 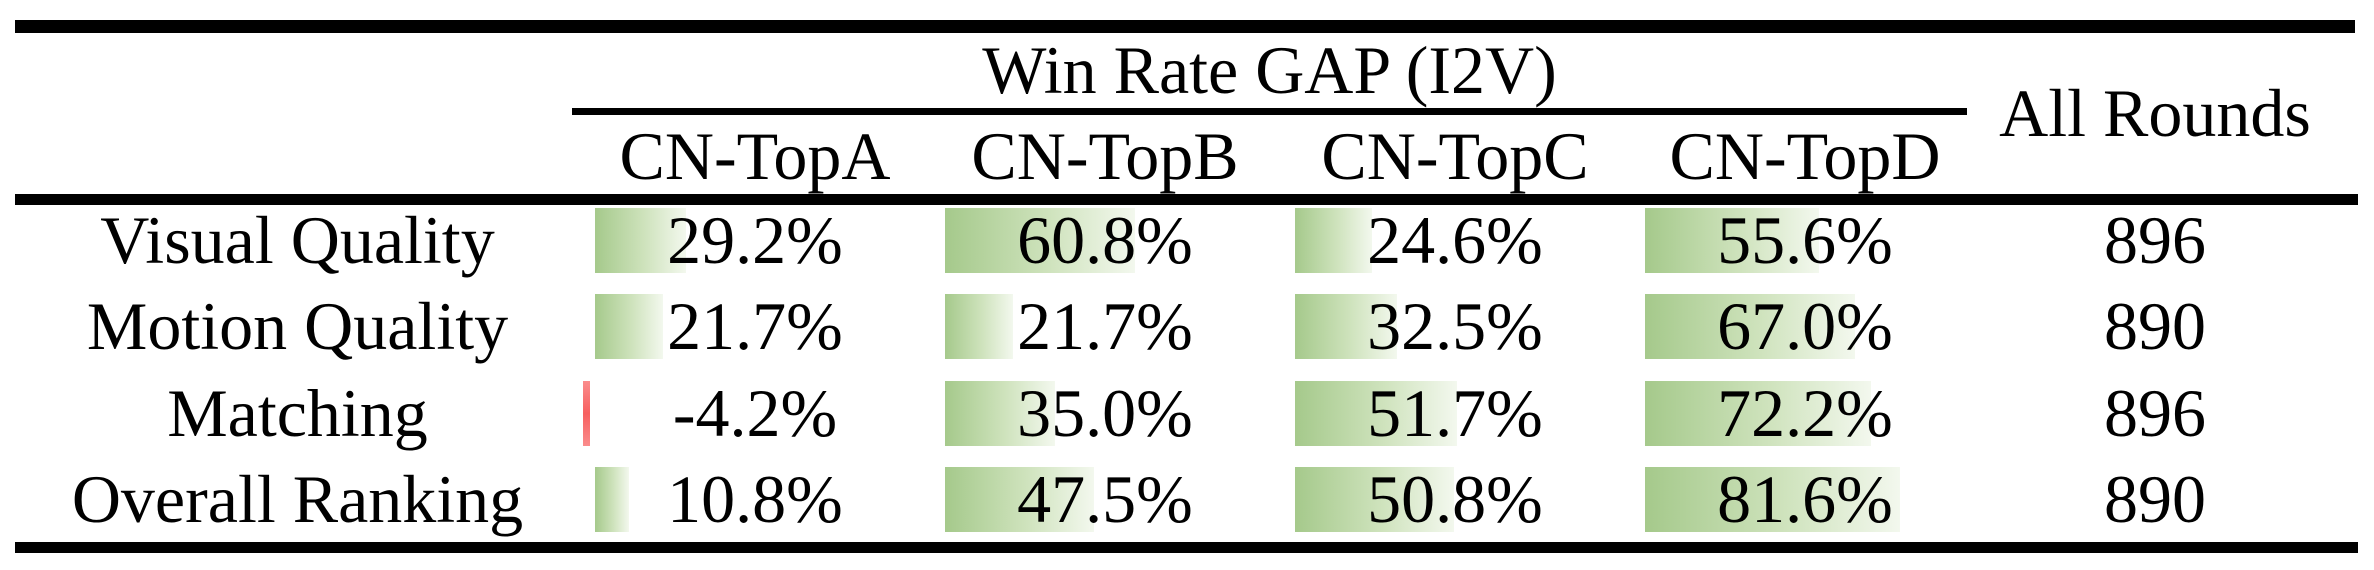 I want to click on cell-value: 24.6%, so click(x=1455, y=240).